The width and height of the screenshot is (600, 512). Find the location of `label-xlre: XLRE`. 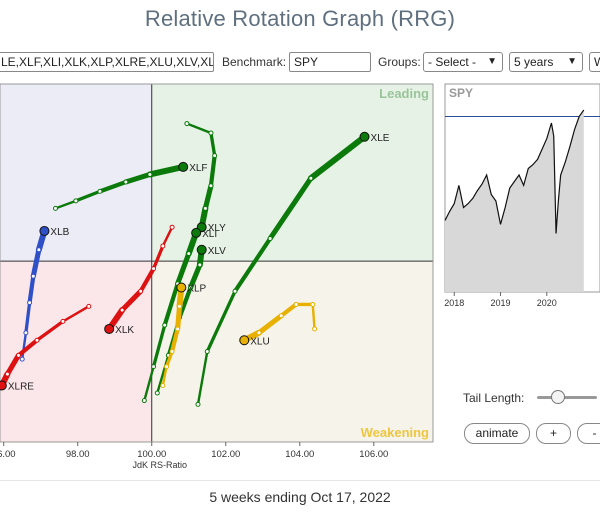

label-xlre: XLRE is located at coordinates (21, 386).